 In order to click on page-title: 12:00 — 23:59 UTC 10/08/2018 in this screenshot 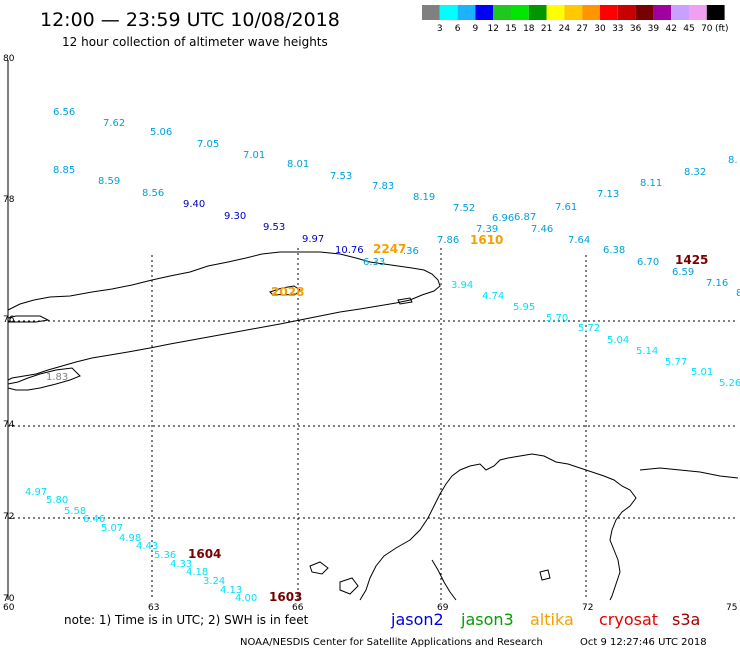, I will do `click(190, 20)`.